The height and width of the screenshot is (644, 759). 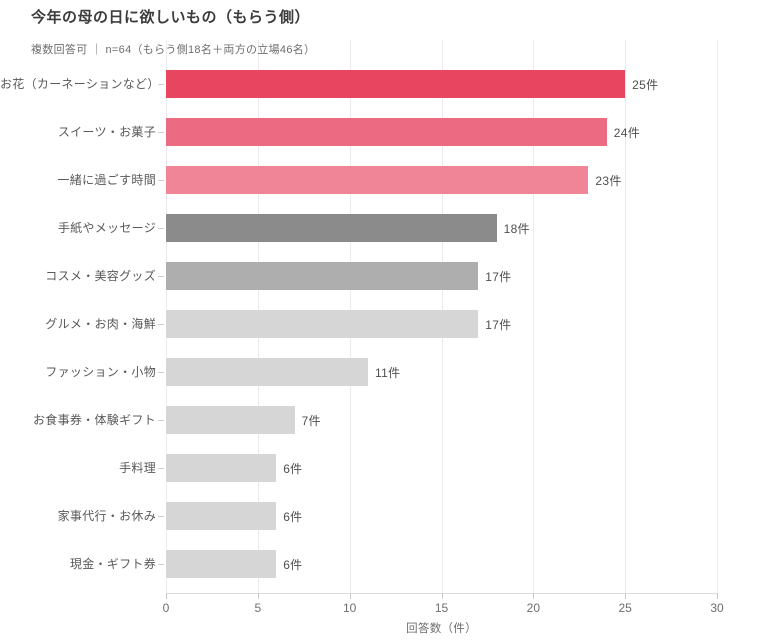 What do you see at coordinates (166, 608) in the screenshot?
I see `x-tick-label: 0` at bounding box center [166, 608].